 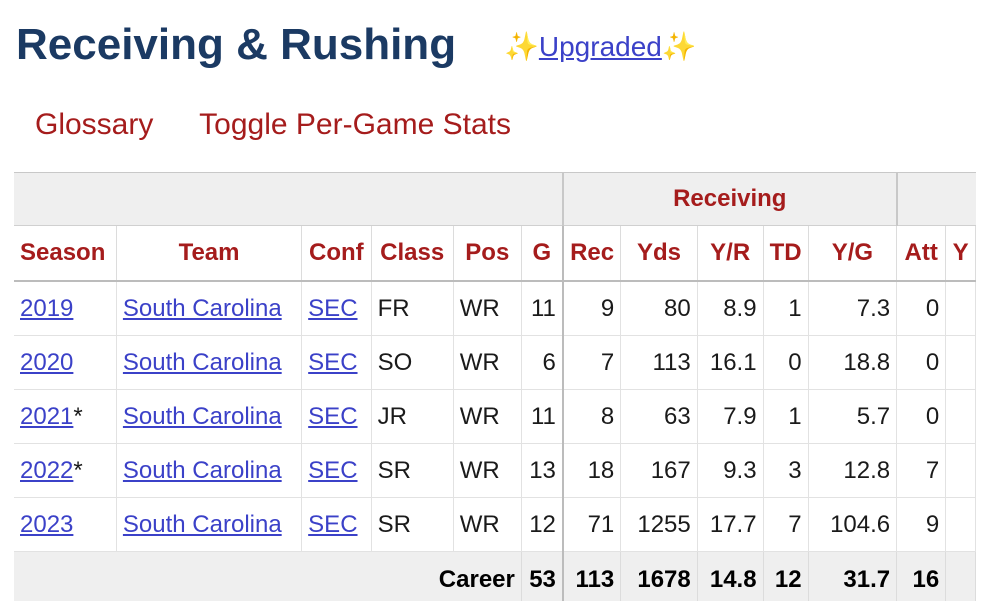 What do you see at coordinates (46, 308) in the screenshot?
I see `season-link: 2019` at bounding box center [46, 308].